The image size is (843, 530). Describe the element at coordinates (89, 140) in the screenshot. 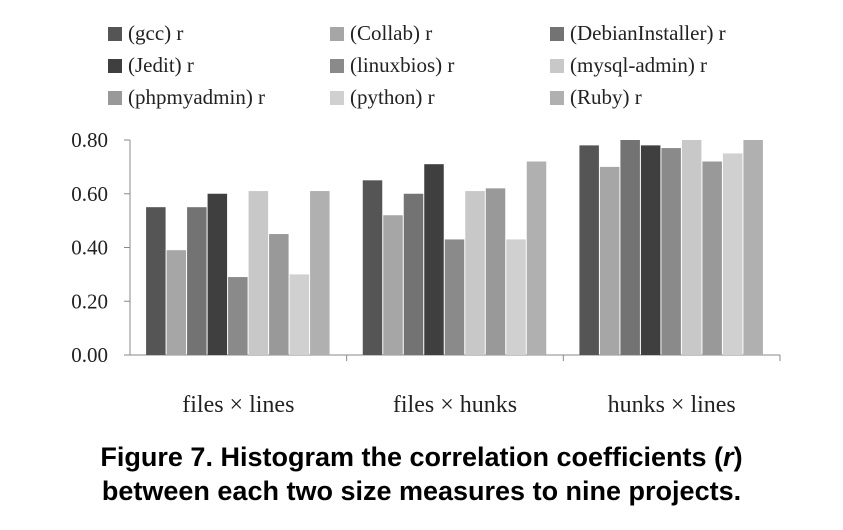

I see `y-tick-label: 0.80` at that location.